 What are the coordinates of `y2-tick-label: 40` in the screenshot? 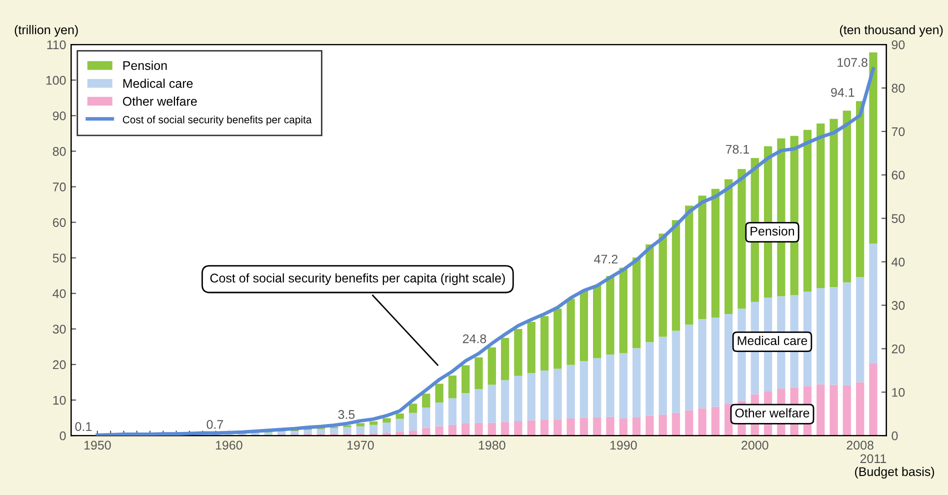 It's located at (898, 262).